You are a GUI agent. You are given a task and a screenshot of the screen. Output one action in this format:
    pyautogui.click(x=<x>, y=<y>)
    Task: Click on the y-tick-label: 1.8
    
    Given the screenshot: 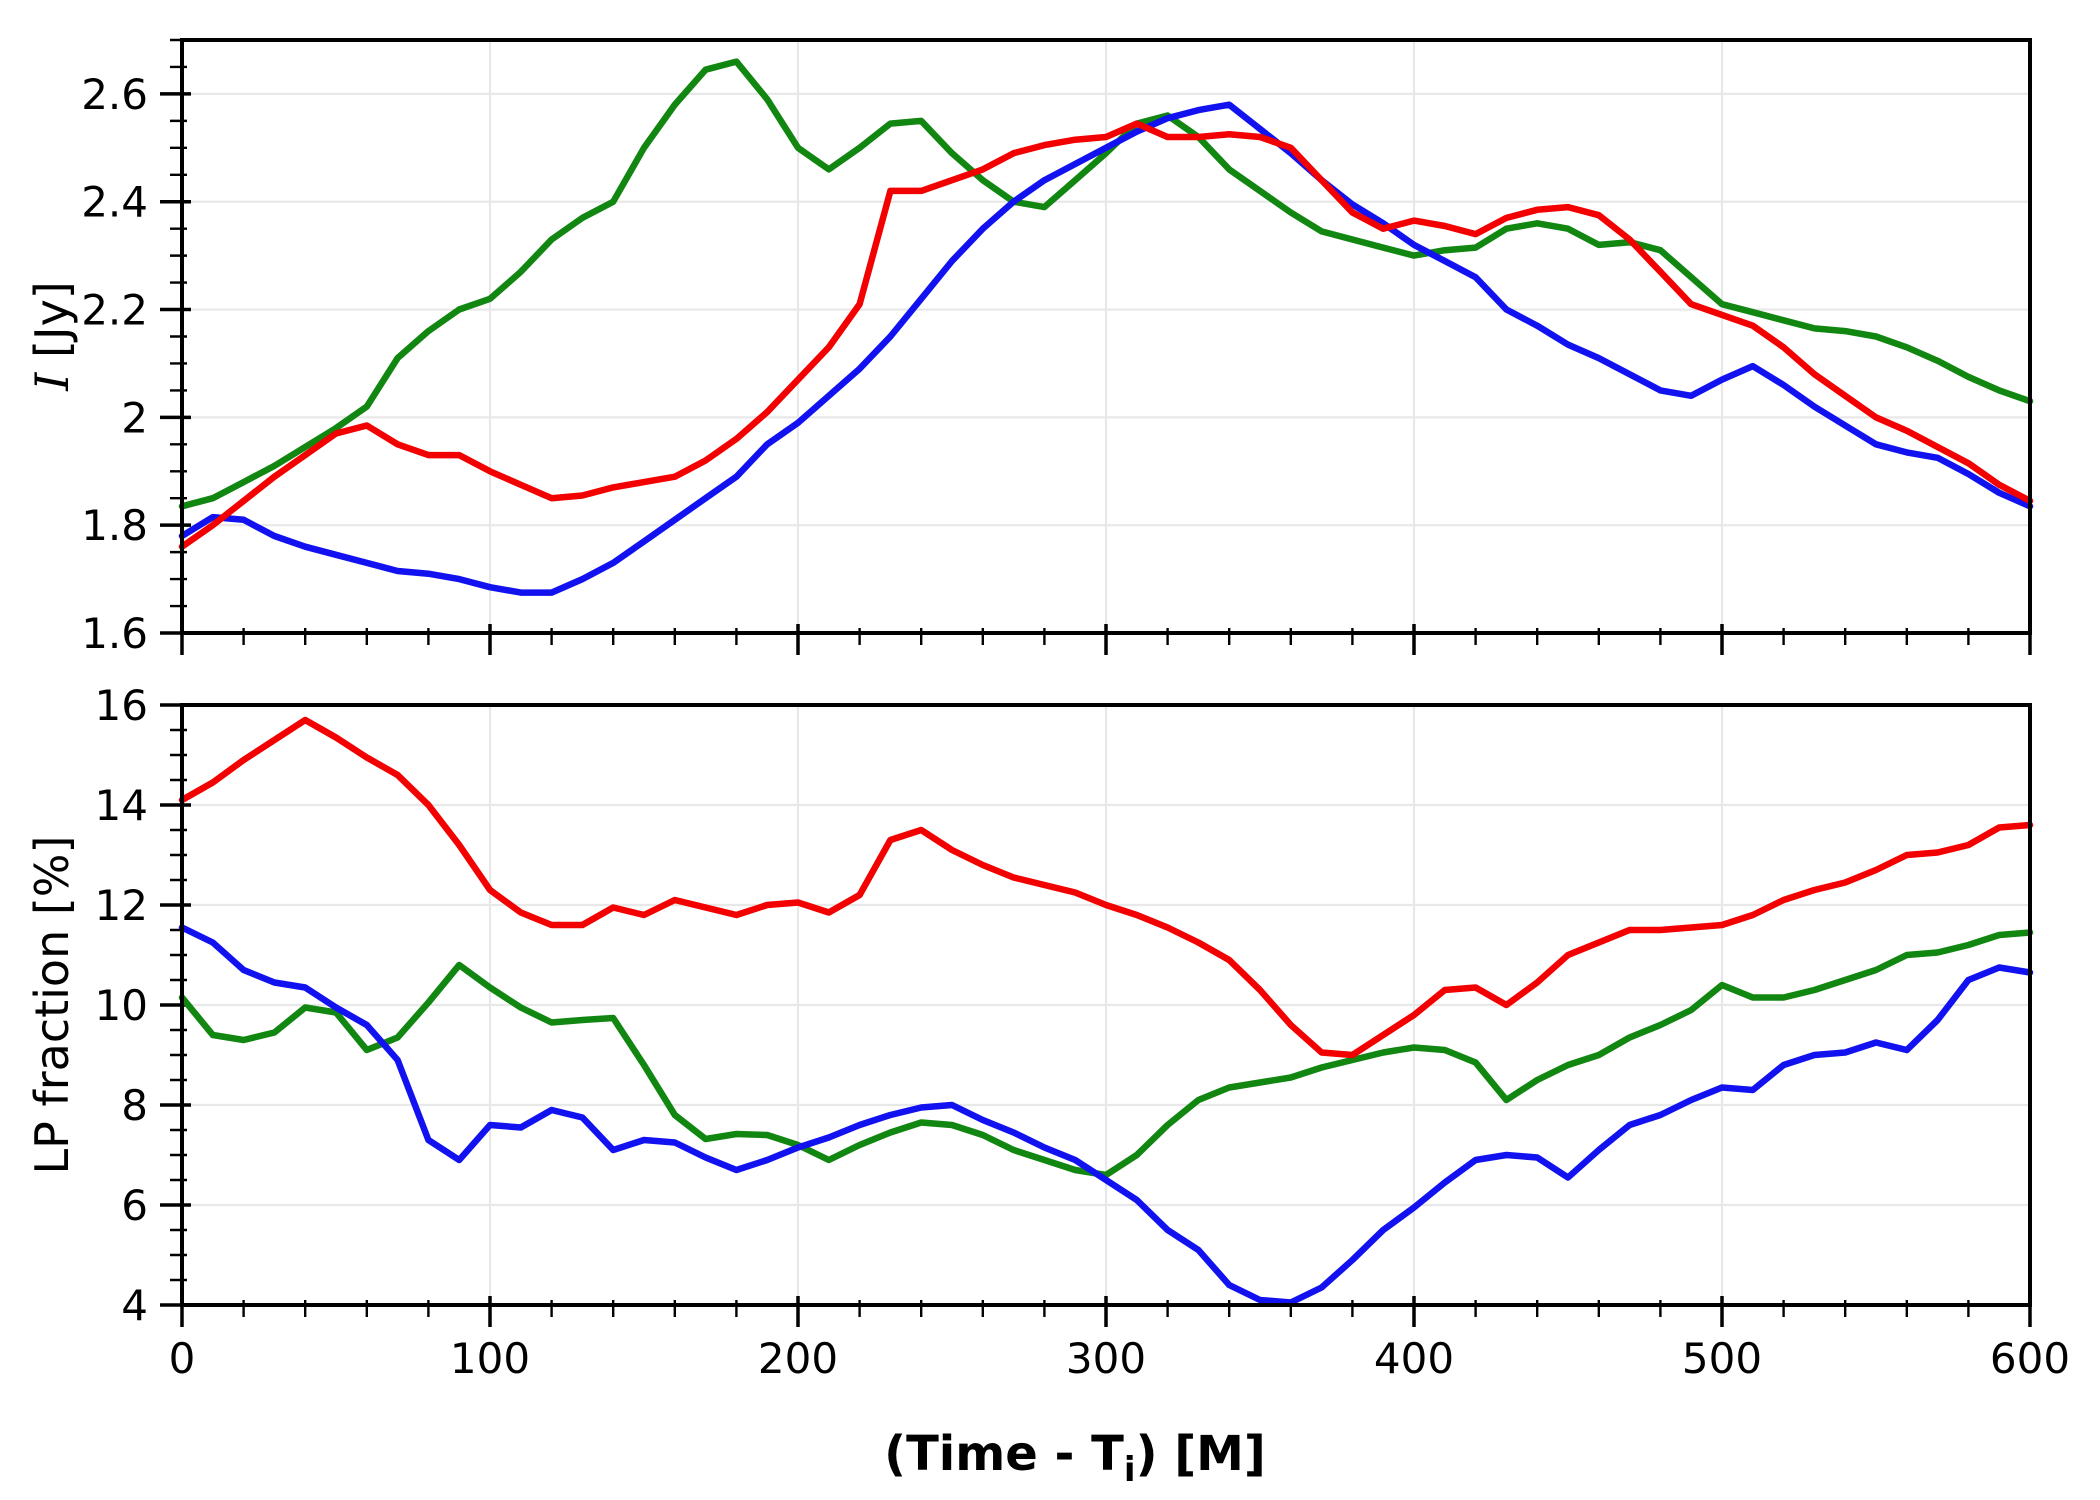 What is the action you would take?
    pyautogui.click(x=114, y=525)
    